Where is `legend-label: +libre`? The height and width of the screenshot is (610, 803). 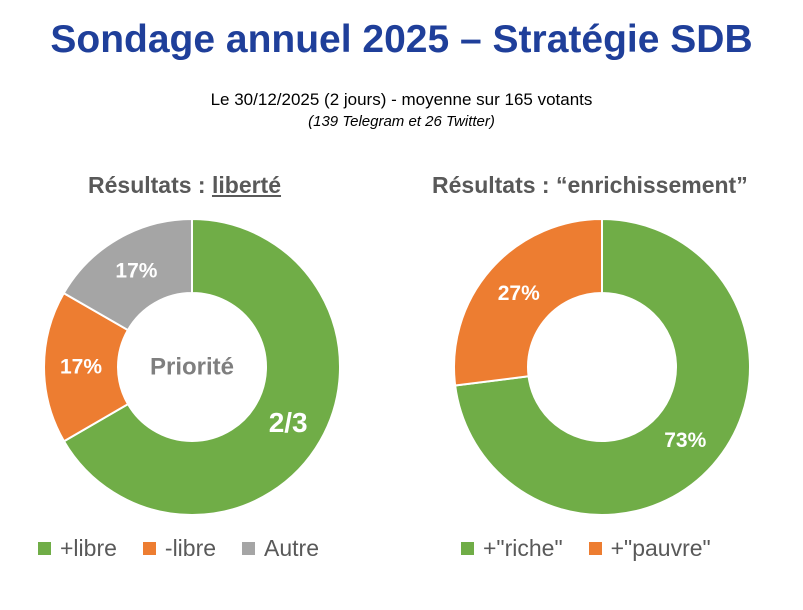
legend-label: +libre is located at coordinates (88, 548).